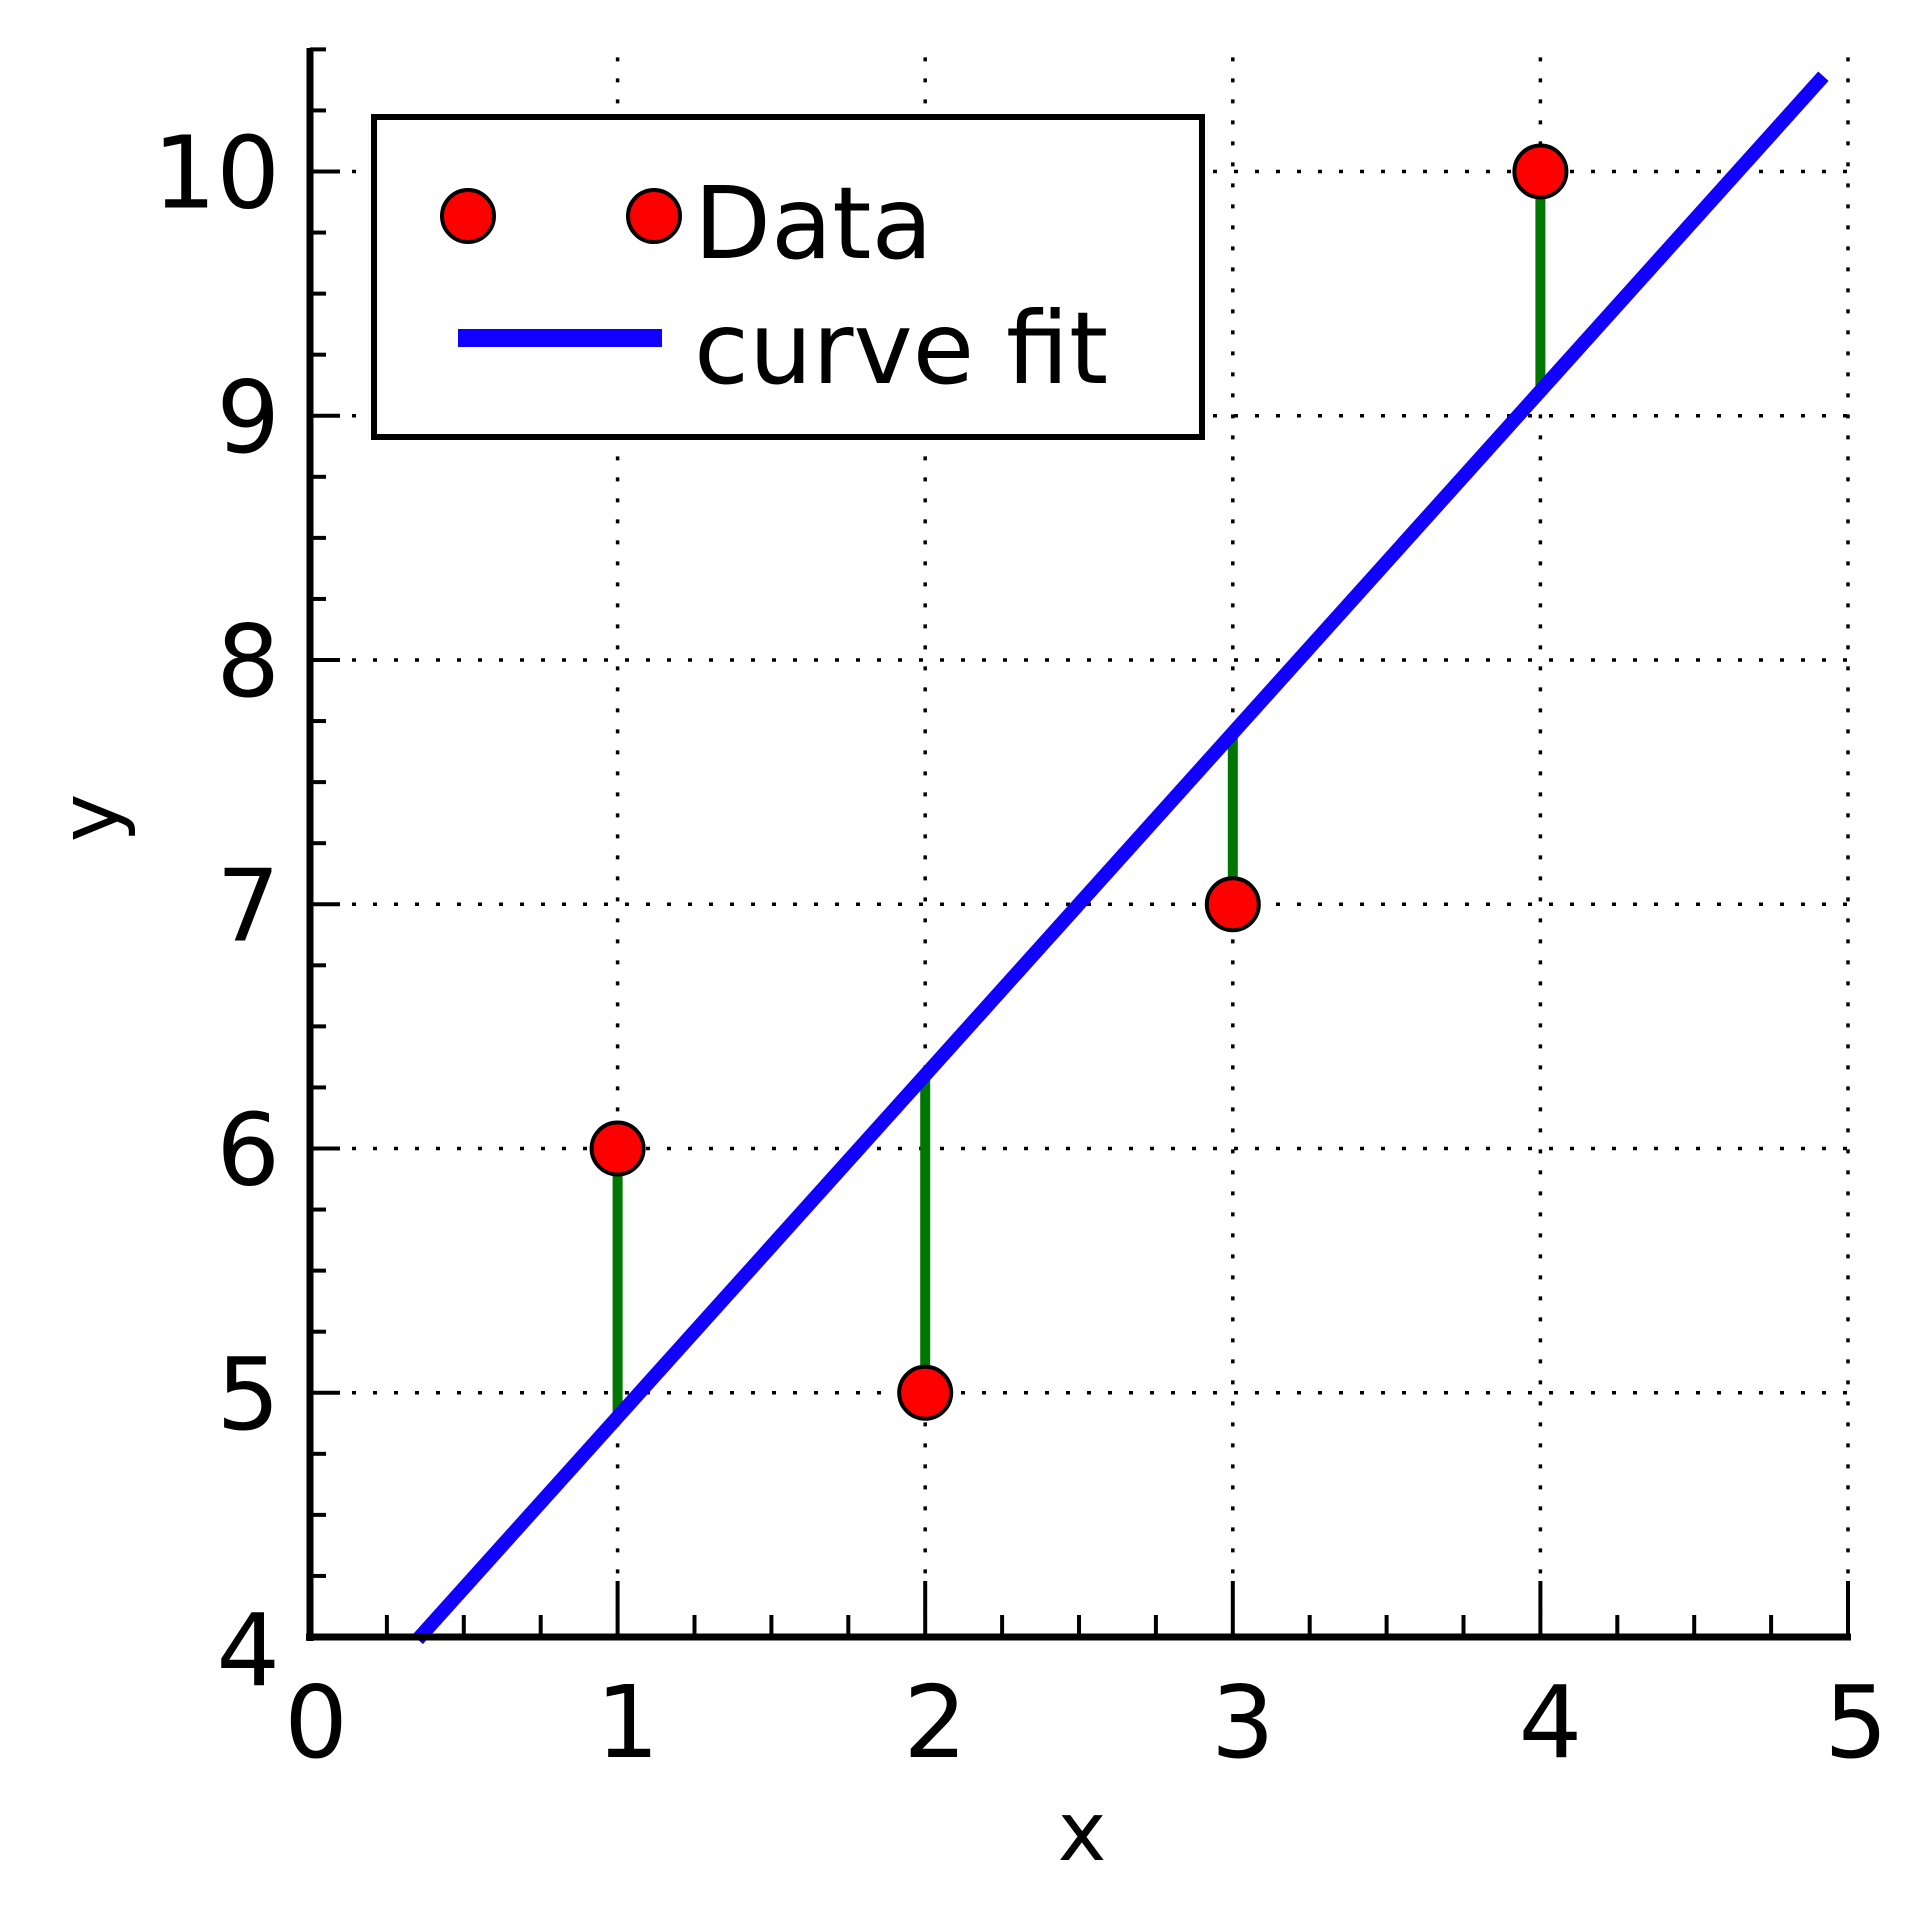 The image size is (1920, 1913). I want to click on y-tick-label: 5, so click(248, 1394).